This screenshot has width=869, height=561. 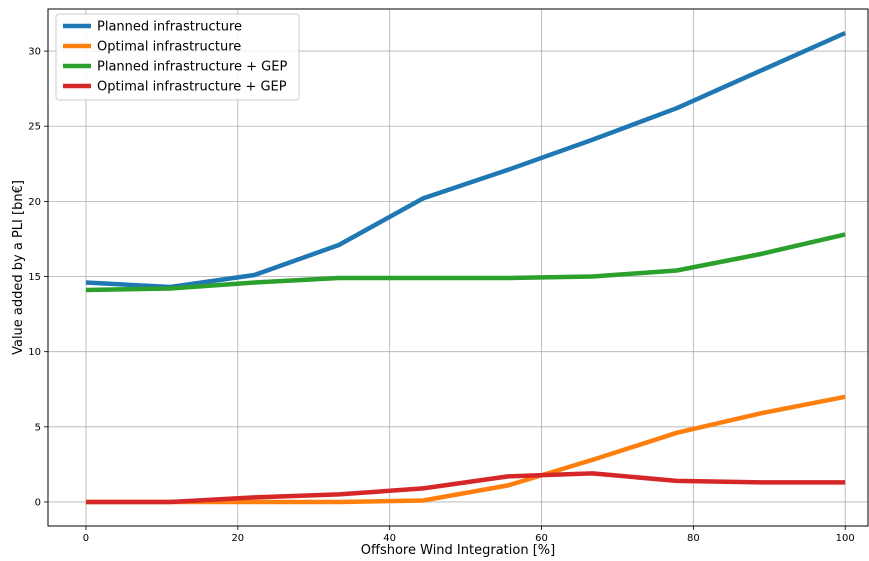 I want to click on y-tick-label: 15, so click(x=34, y=277).